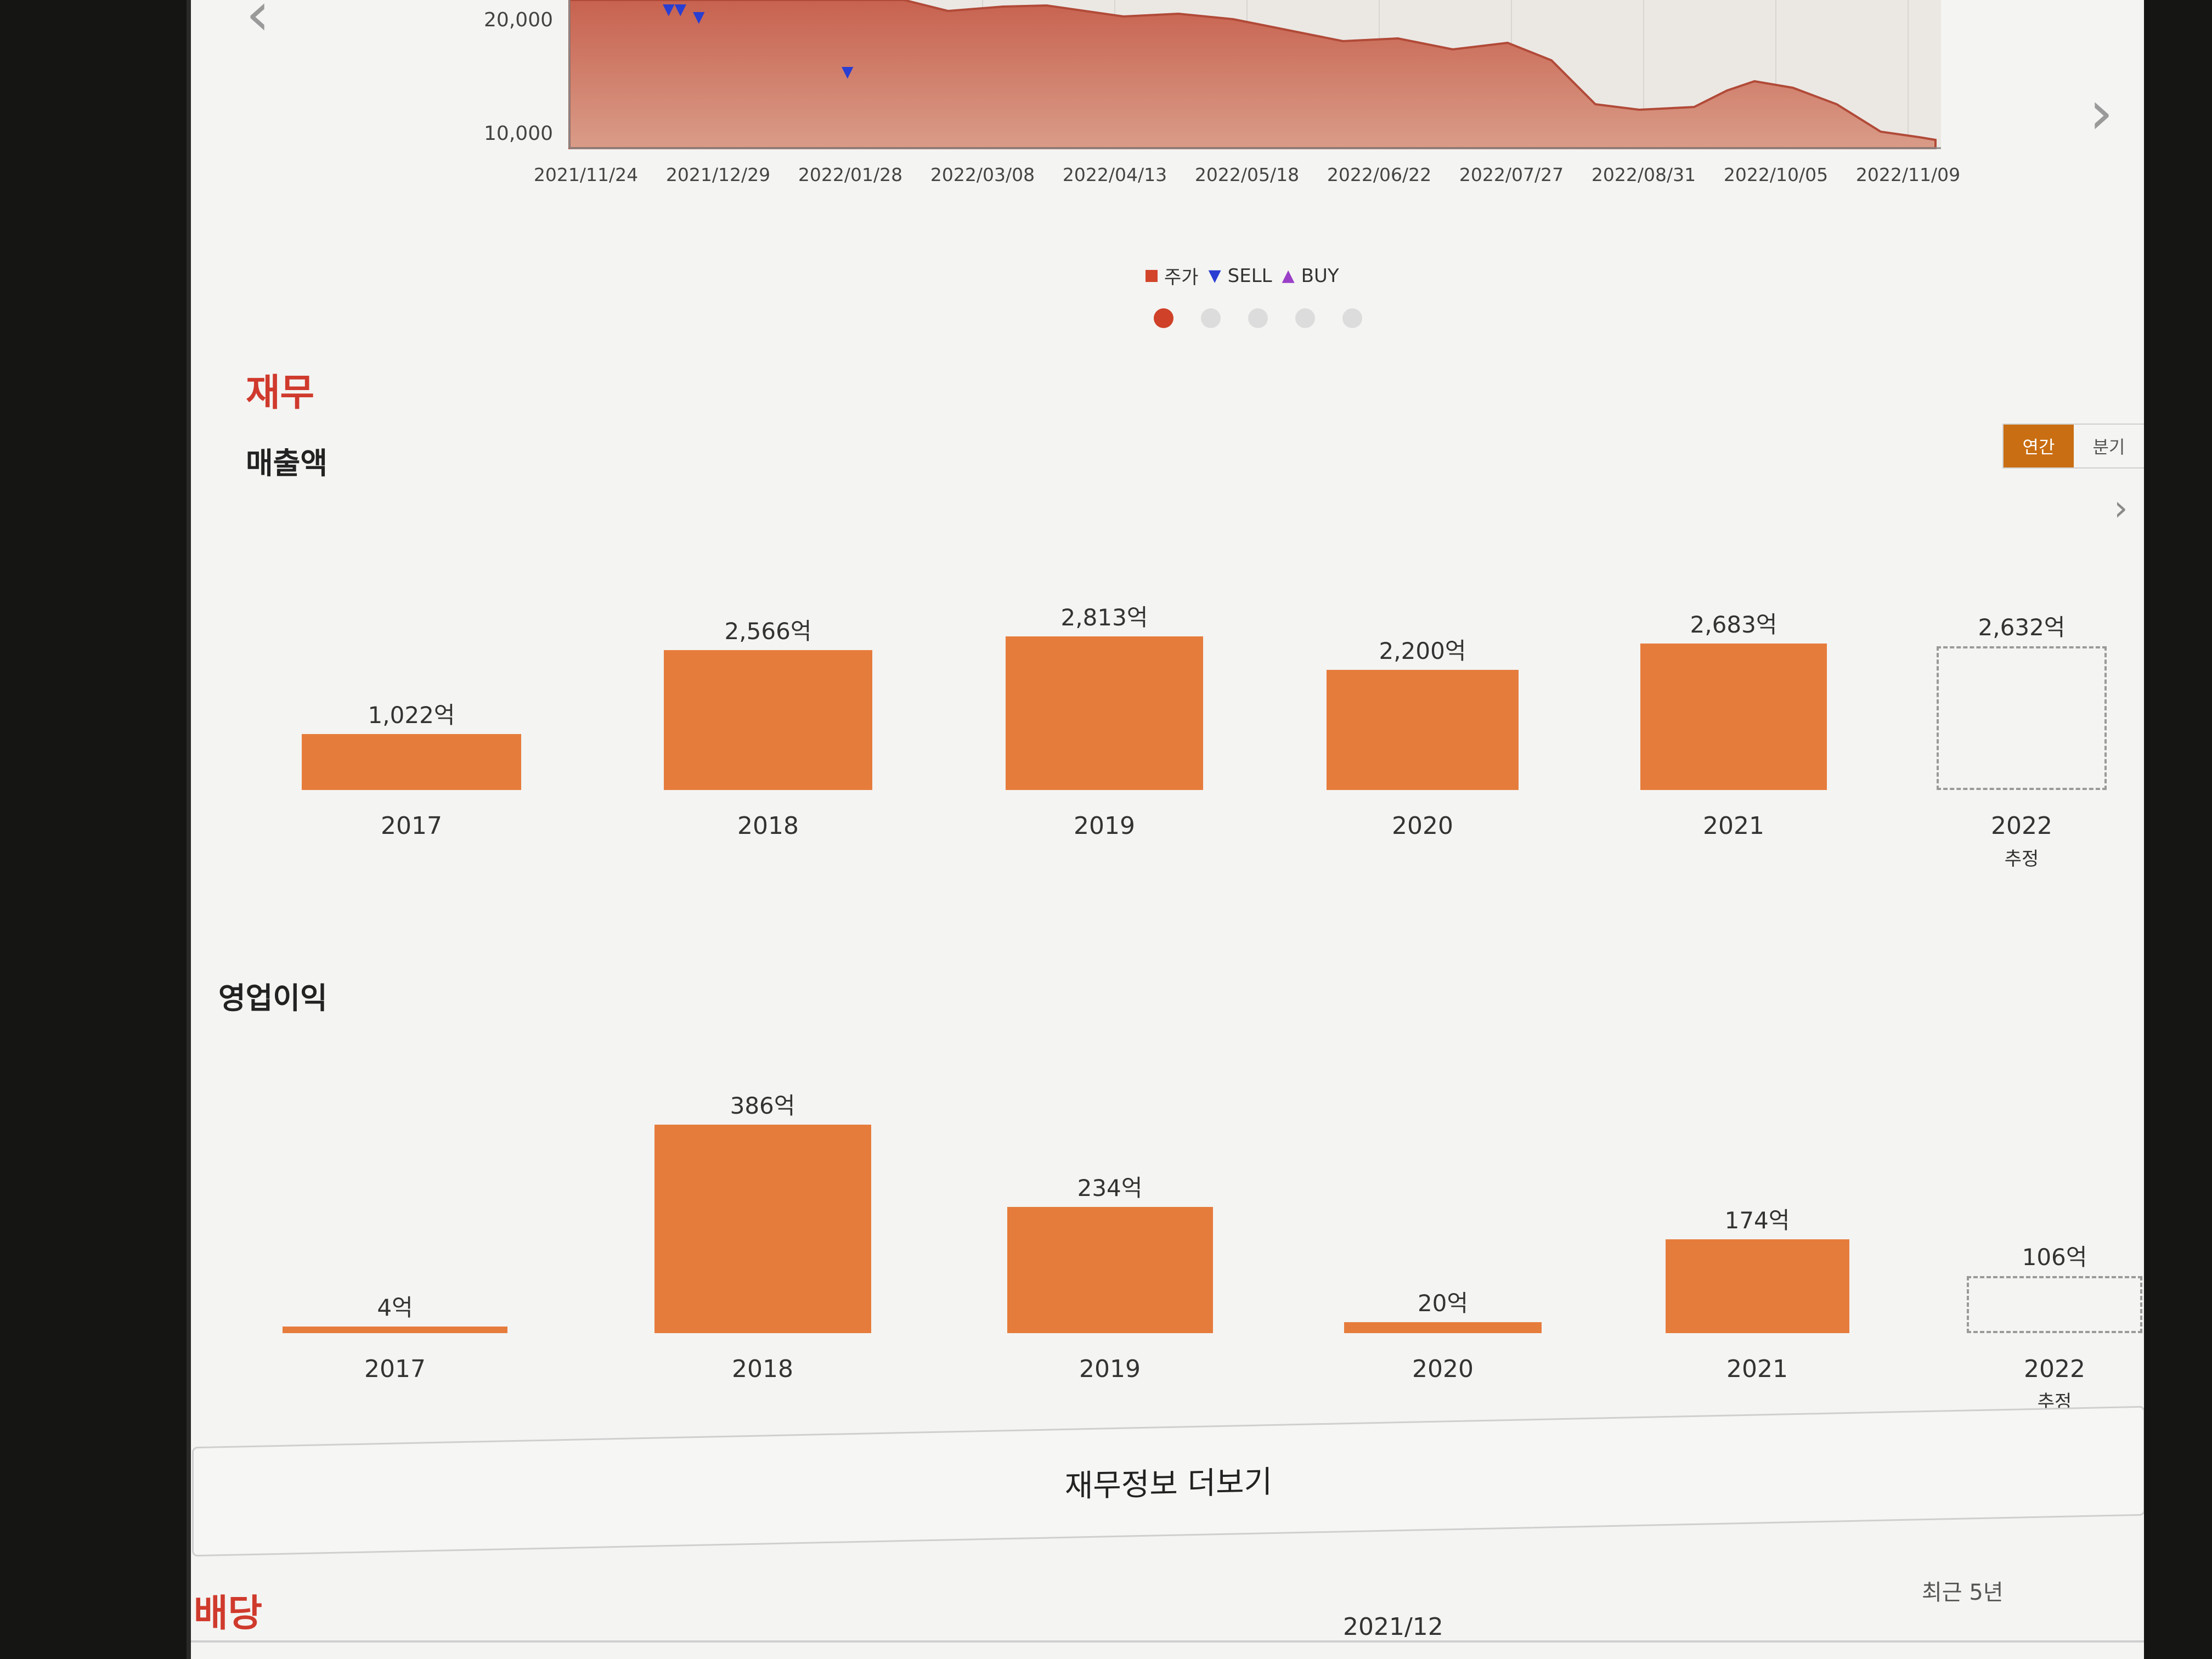 The height and width of the screenshot is (1659, 2212). Describe the element at coordinates (519, 133) in the screenshot. I see `y-tick-10000: 10,000` at that location.